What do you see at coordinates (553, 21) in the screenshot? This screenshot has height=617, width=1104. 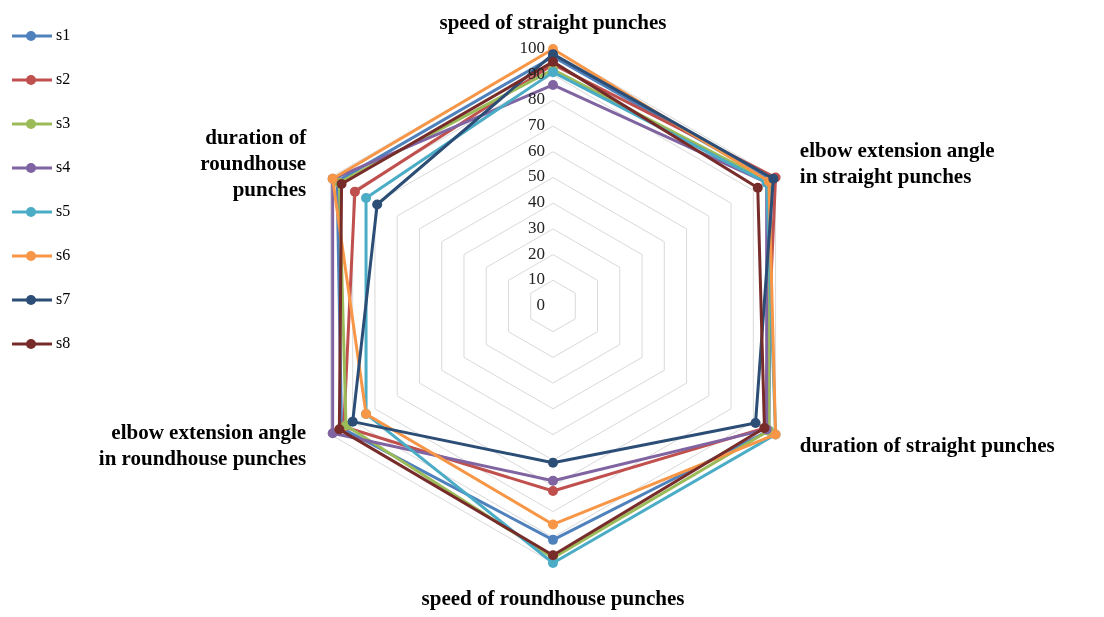 I see `spoke-label: speed of straight punches` at bounding box center [553, 21].